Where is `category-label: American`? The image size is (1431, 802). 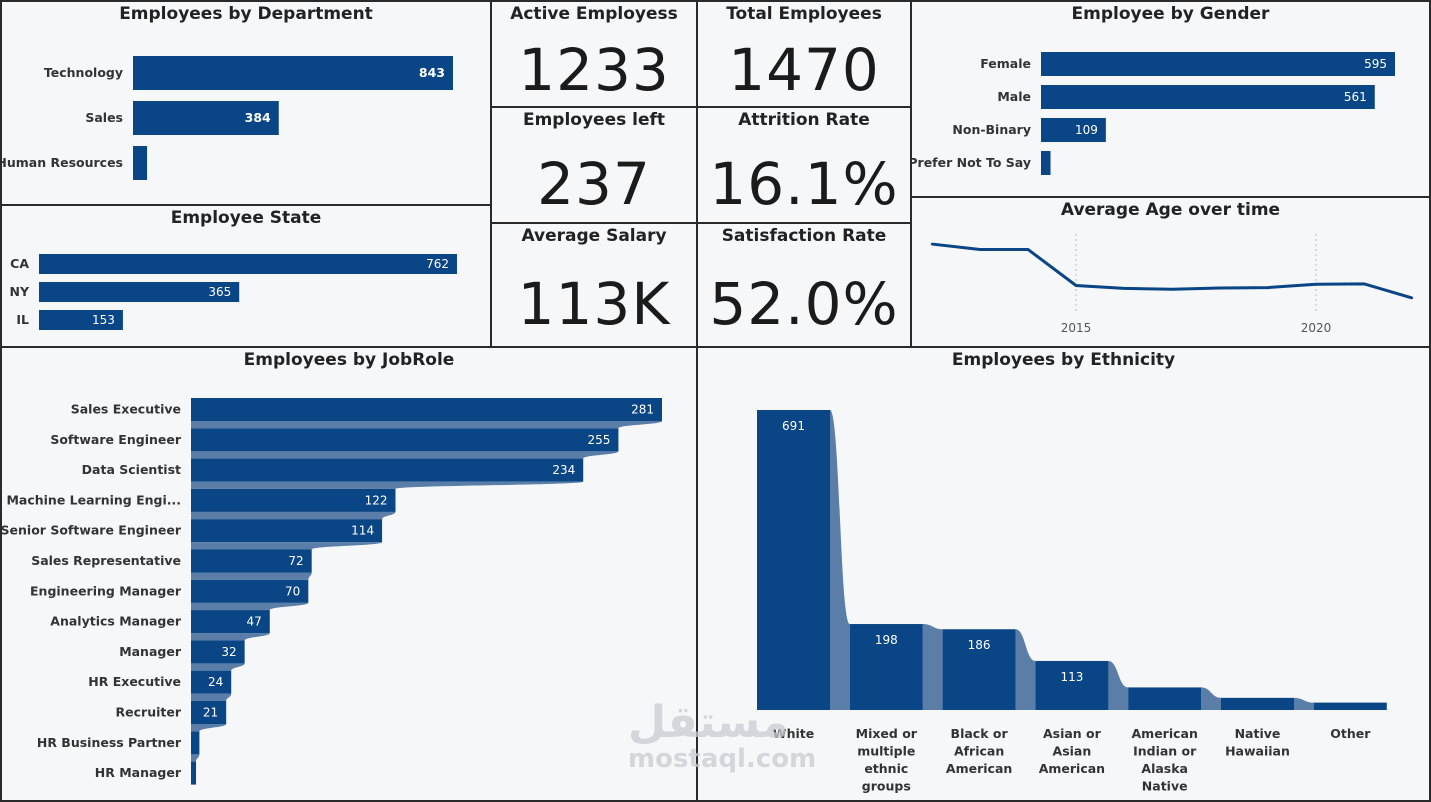 category-label: American is located at coordinates (1072, 768).